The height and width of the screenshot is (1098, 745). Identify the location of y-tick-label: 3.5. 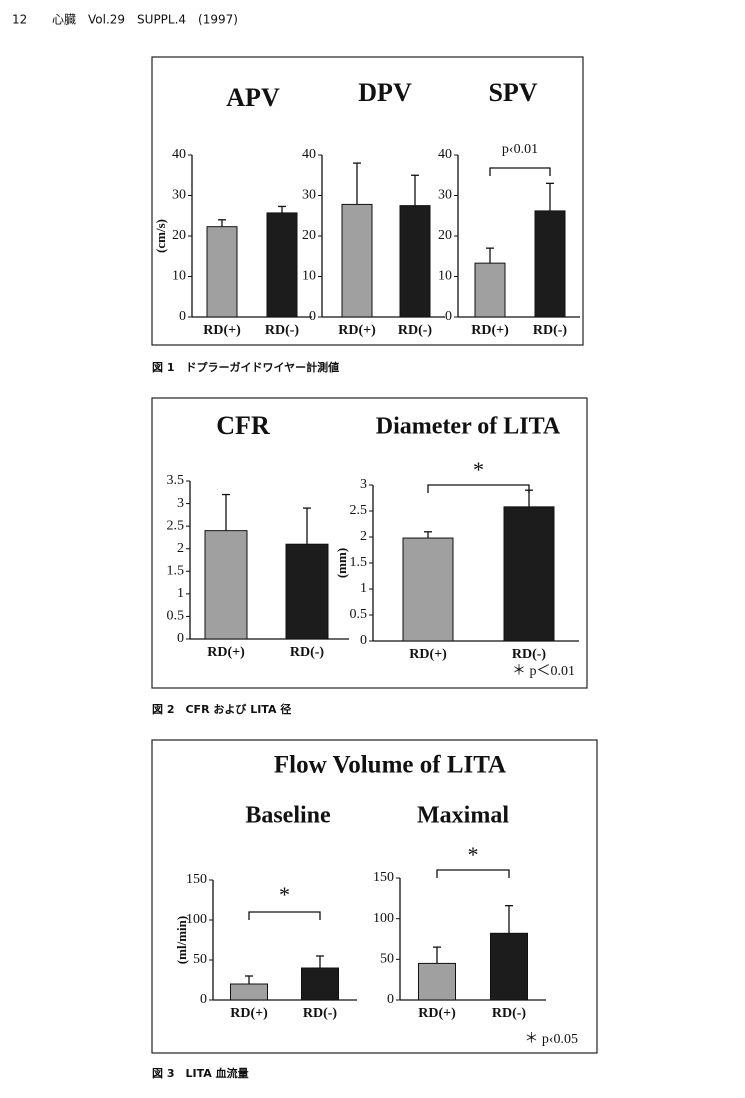
(176, 480).